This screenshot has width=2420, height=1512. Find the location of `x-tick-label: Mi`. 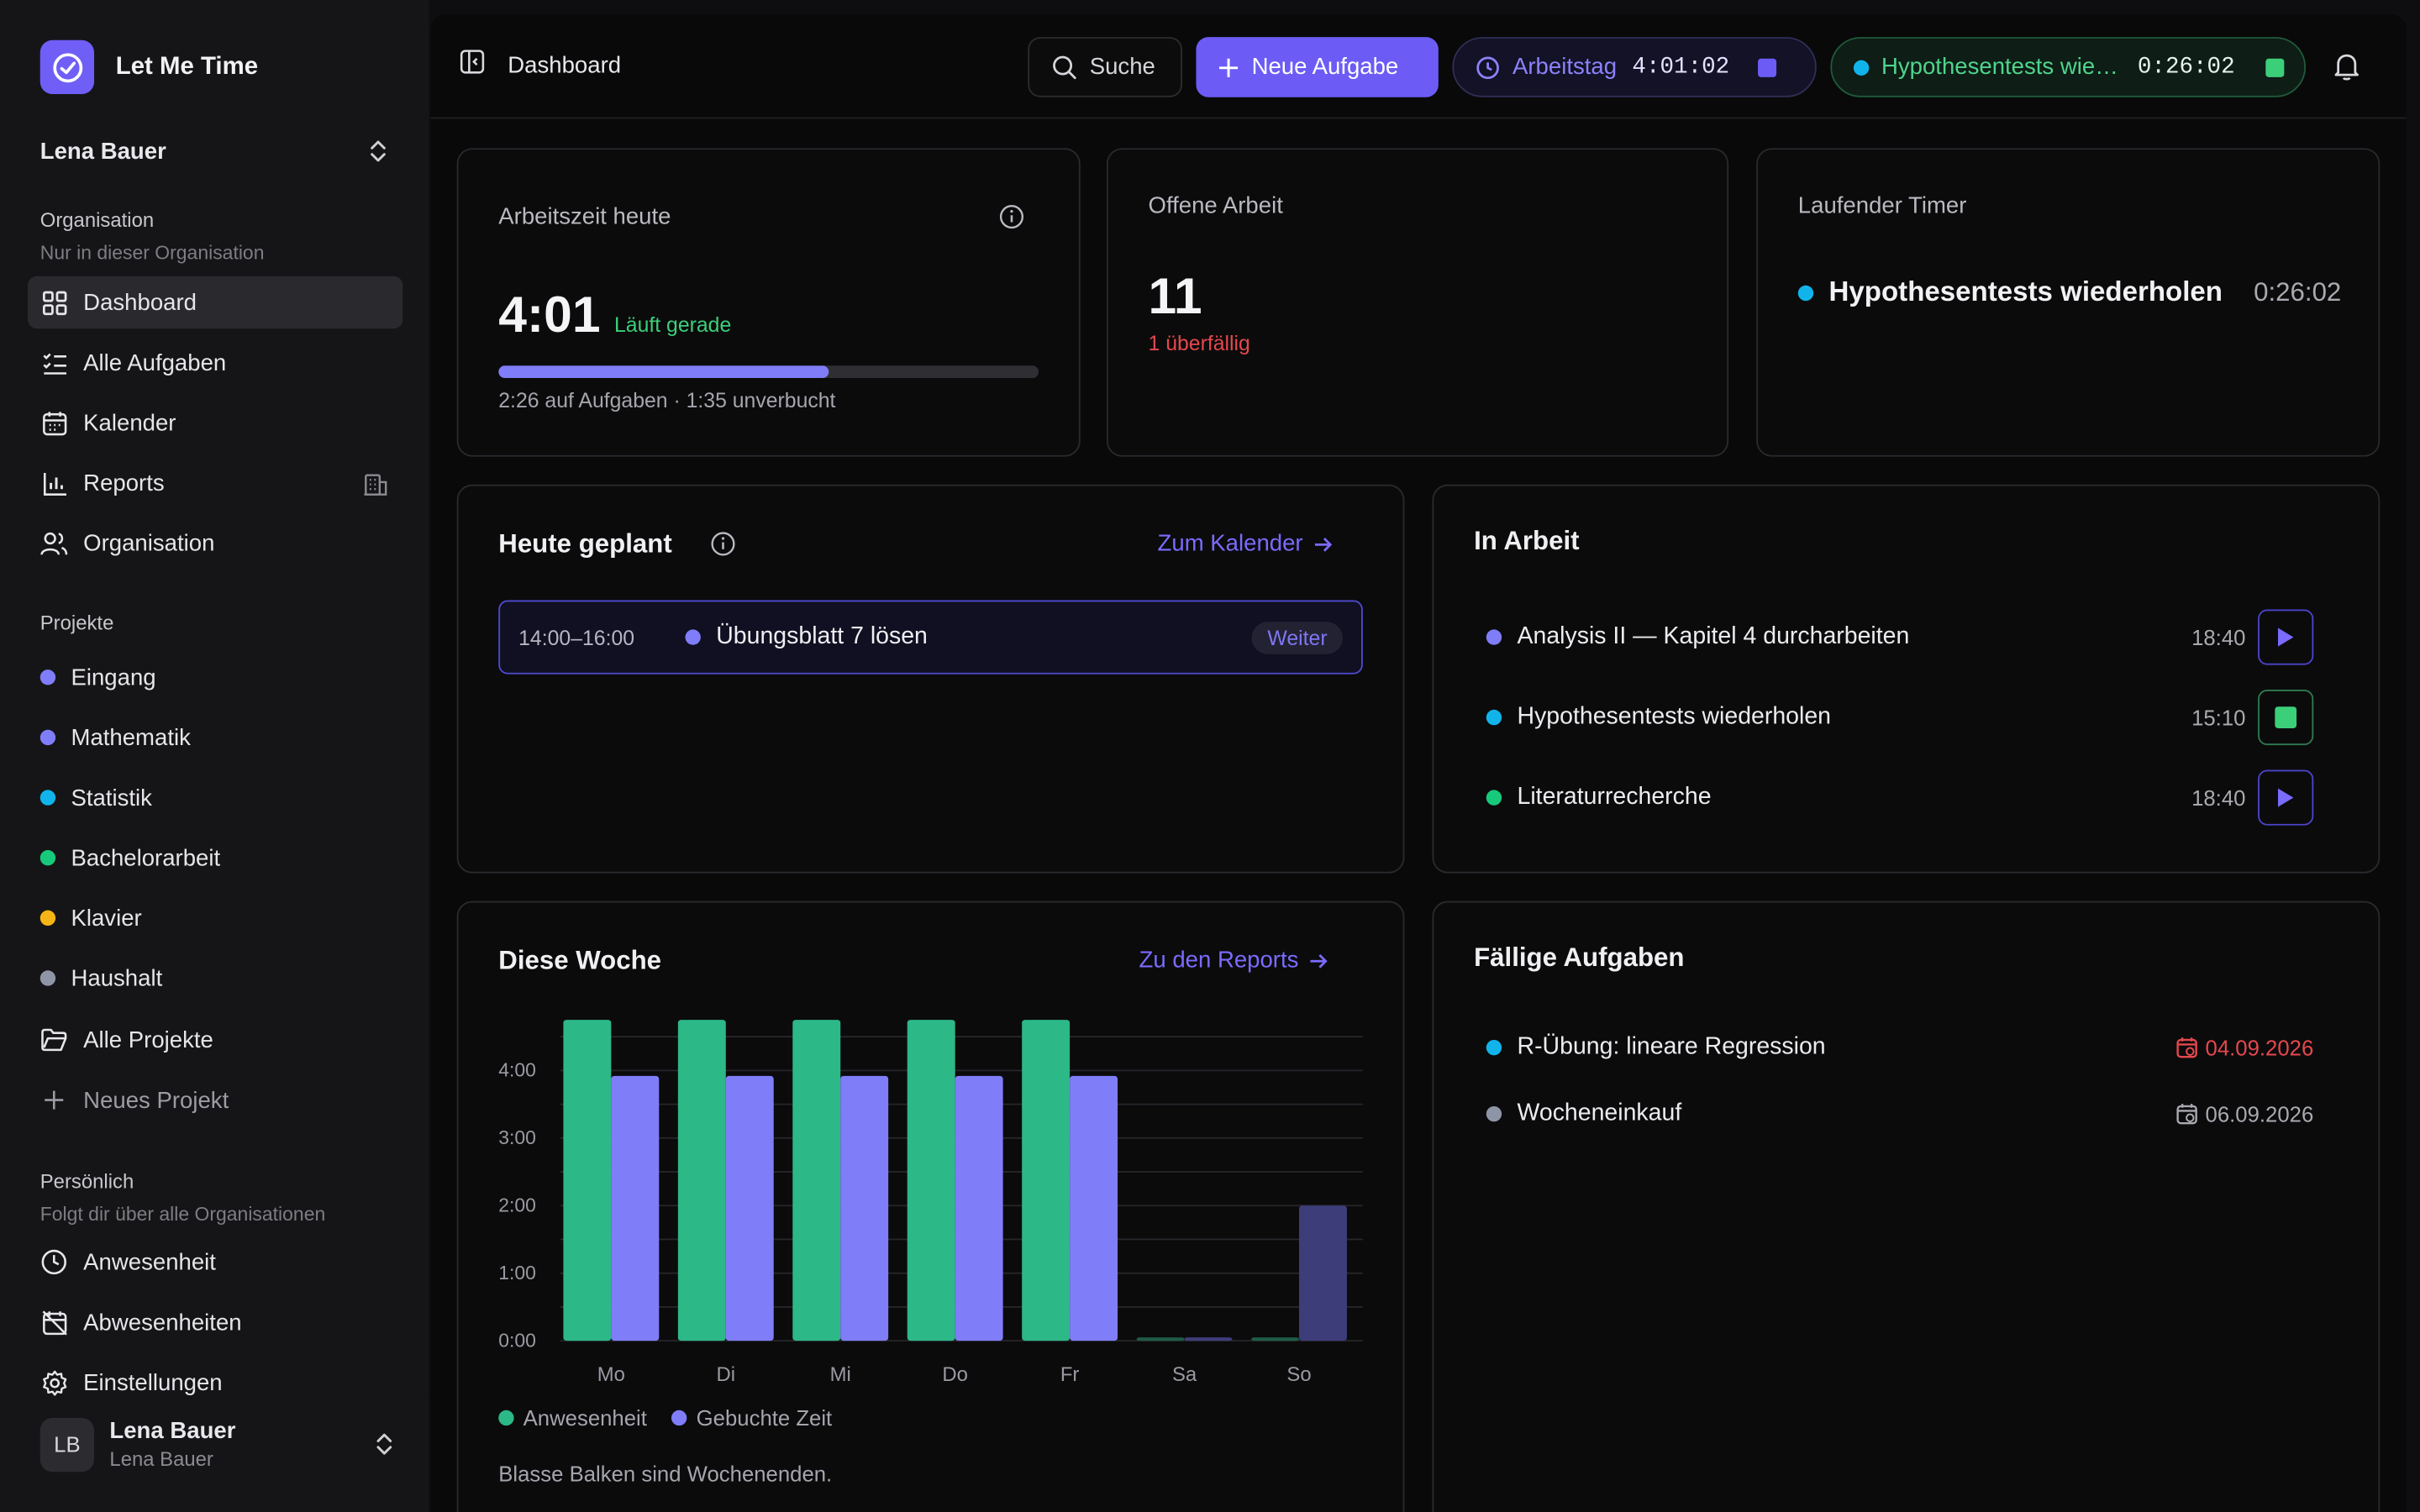

x-tick-label: Mi is located at coordinates (840, 1374).